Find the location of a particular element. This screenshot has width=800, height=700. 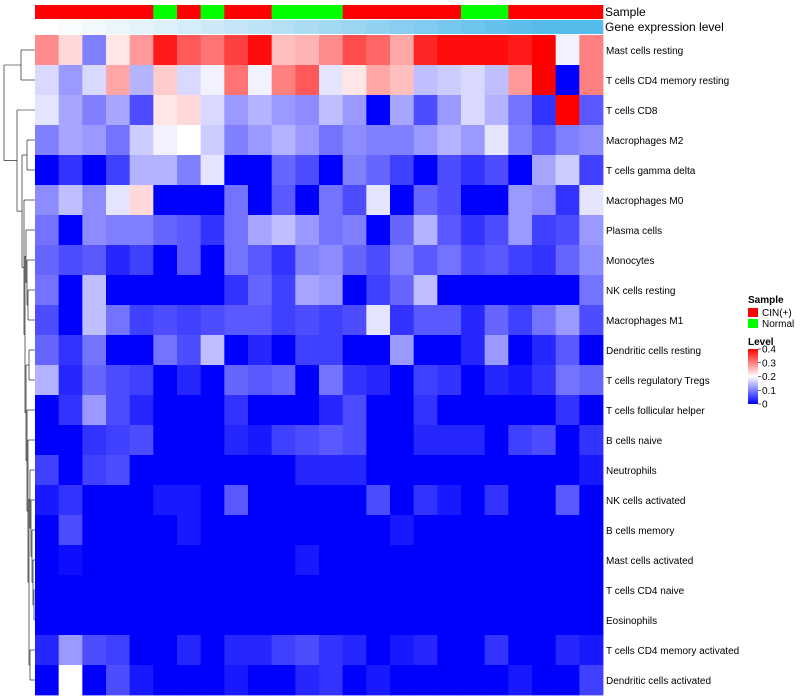

row-label: Macrophages M1 is located at coordinates (645, 321).